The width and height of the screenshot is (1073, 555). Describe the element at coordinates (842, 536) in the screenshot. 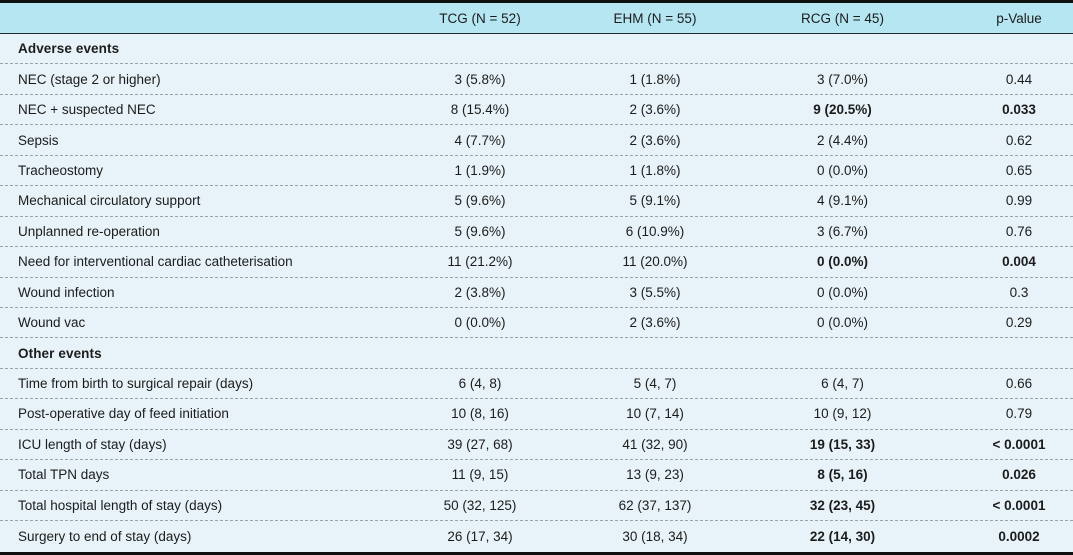

I see `cell-rcg: 22 (14, 30)` at that location.